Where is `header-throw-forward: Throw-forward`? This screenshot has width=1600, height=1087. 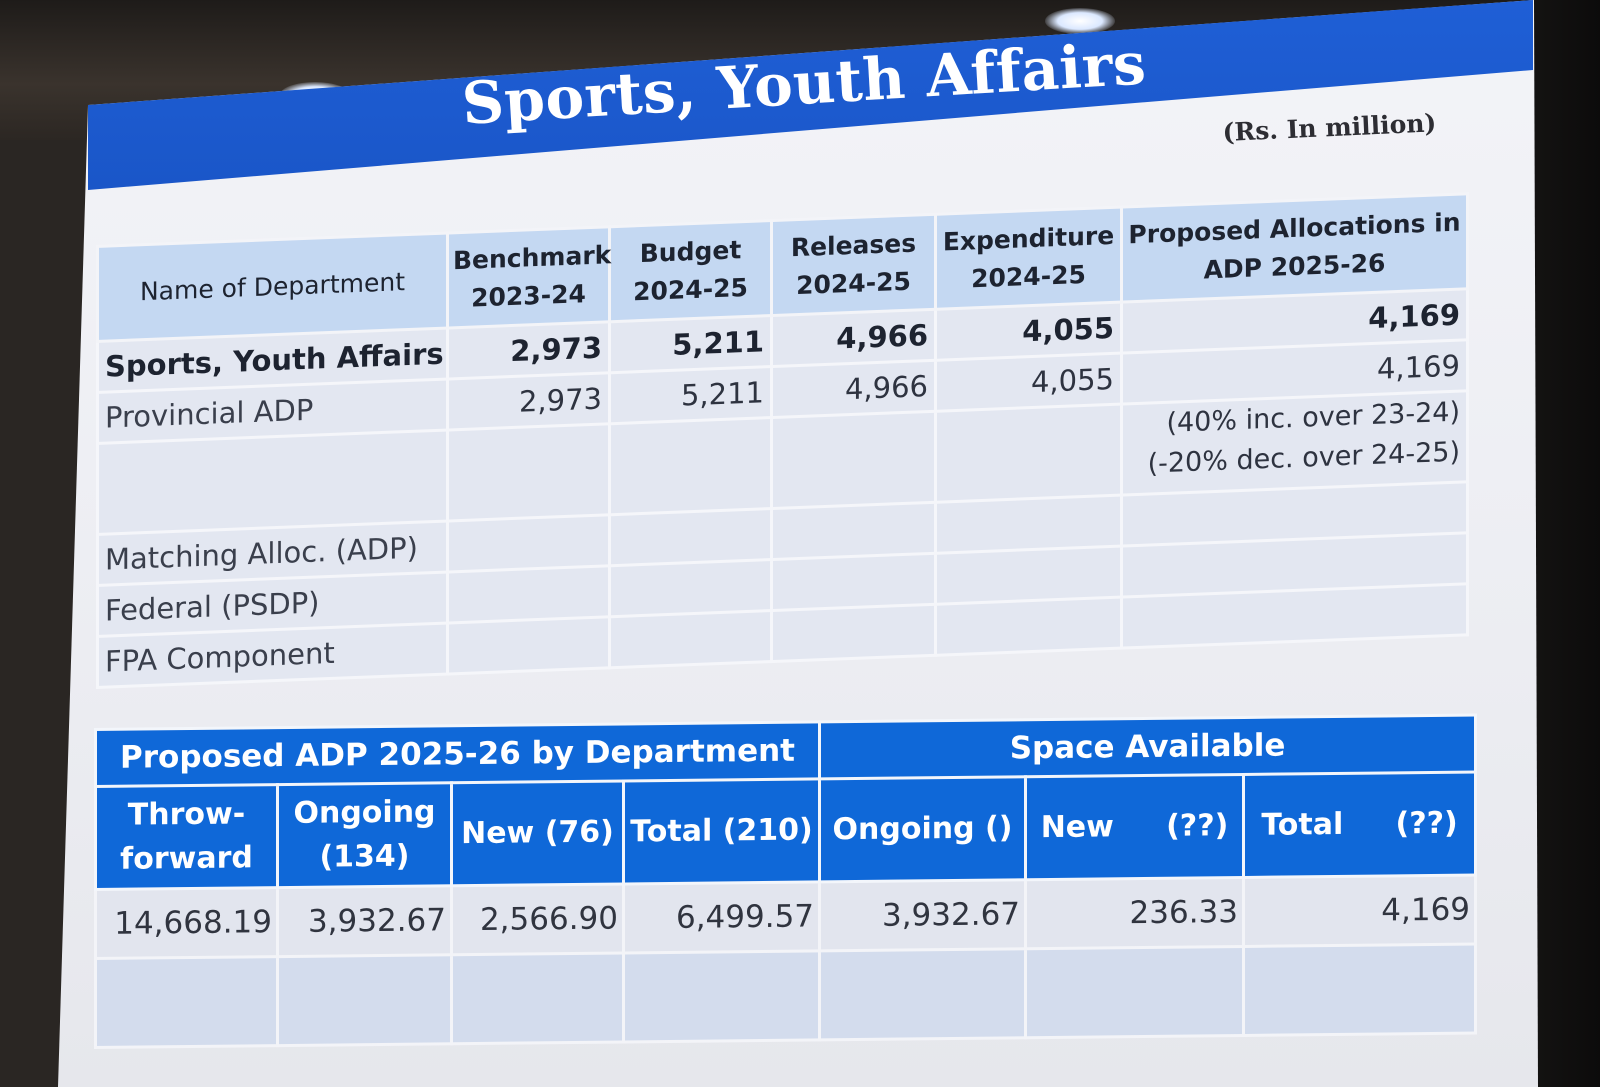
header-throw-forward: Throw-forward is located at coordinates (186, 837).